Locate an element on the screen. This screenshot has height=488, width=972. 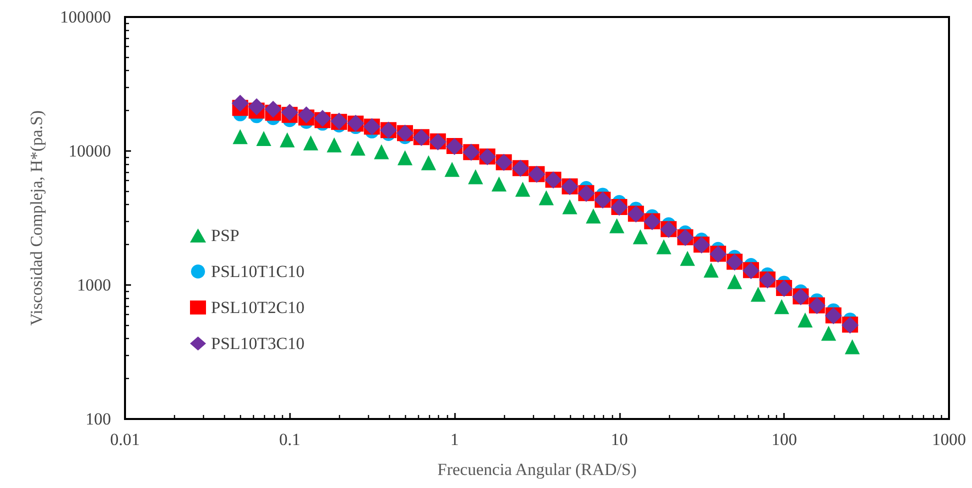
y-tick-label: 100 is located at coordinates (98, 419).